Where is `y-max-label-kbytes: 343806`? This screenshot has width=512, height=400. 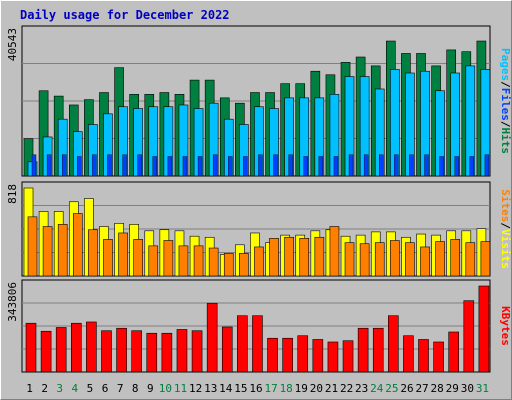
y-max-label-kbytes: 343806 is located at coordinates (12, 302).